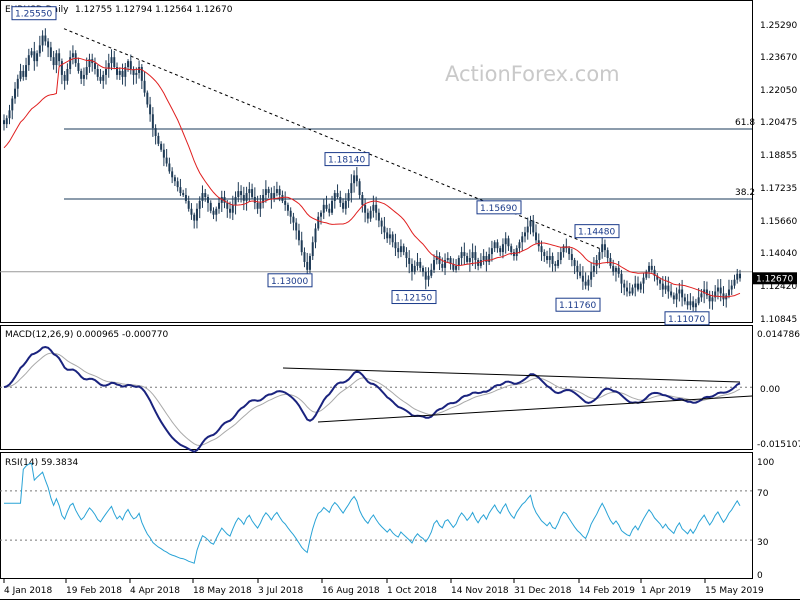 The width and height of the screenshot is (800, 604). Describe the element at coordinates (41, 463) in the screenshot. I see `rsi-title: RSI(14) 59.3834` at that location.